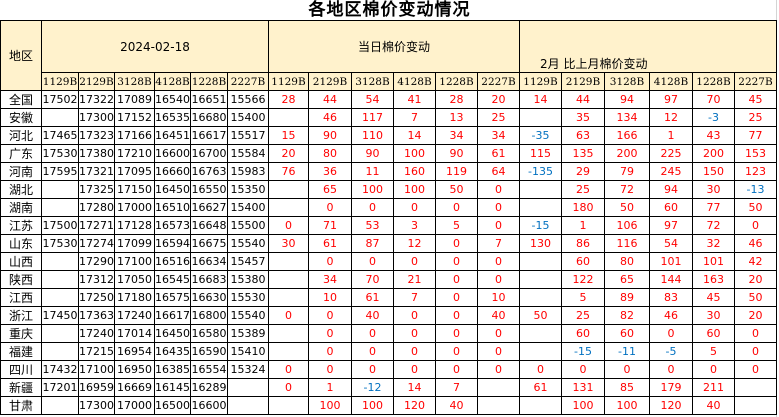  I want to click on region-cell: 安徽, so click(21, 117).